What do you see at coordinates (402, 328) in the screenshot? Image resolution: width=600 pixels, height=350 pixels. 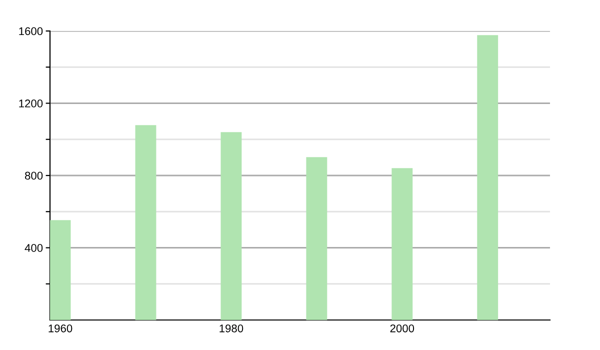 I see `x-tick-label: 2000` at bounding box center [402, 328].